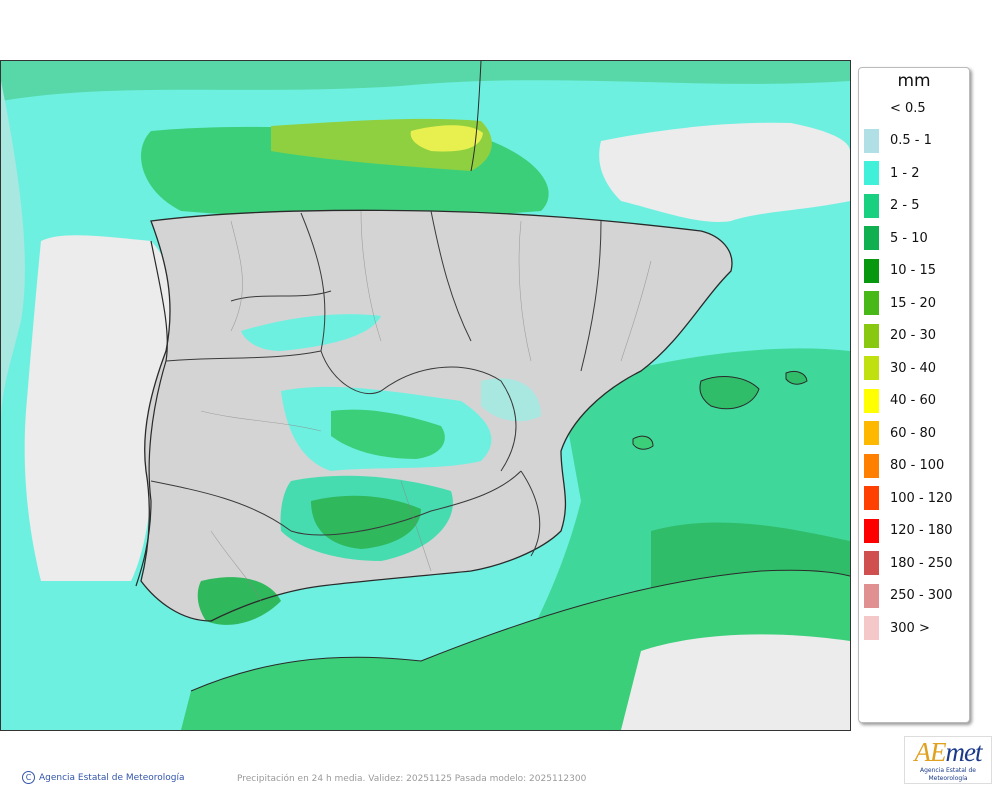 The image size is (1000, 790). What do you see at coordinates (913, 270) in the screenshot?
I see `legend-label: 10 - 15` at bounding box center [913, 270].